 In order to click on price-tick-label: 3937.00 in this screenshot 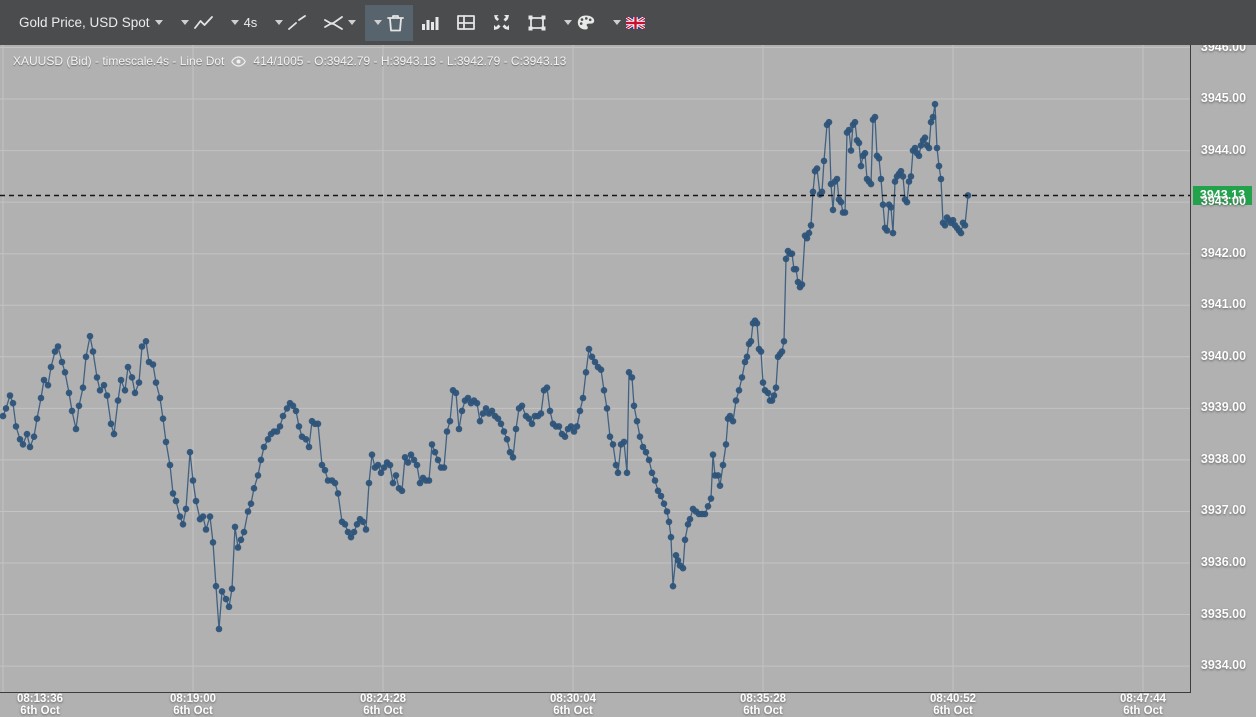, I will do `click(1223, 510)`.